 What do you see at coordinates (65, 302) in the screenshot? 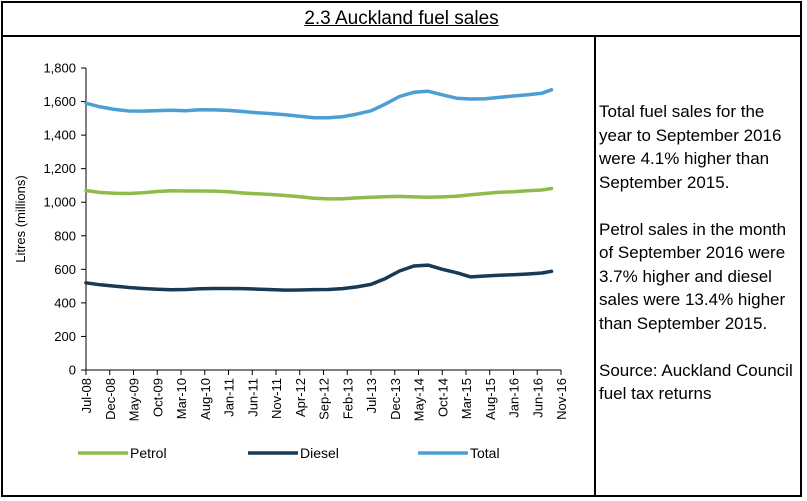
I see `y-tick-label: 400` at bounding box center [65, 302].